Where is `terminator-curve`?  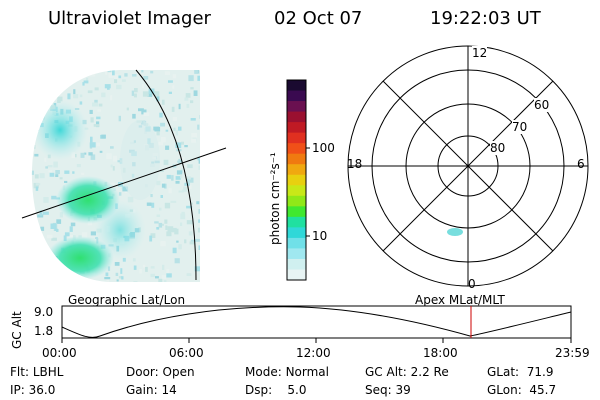
terminator-curve is located at coordinates (166, 175).